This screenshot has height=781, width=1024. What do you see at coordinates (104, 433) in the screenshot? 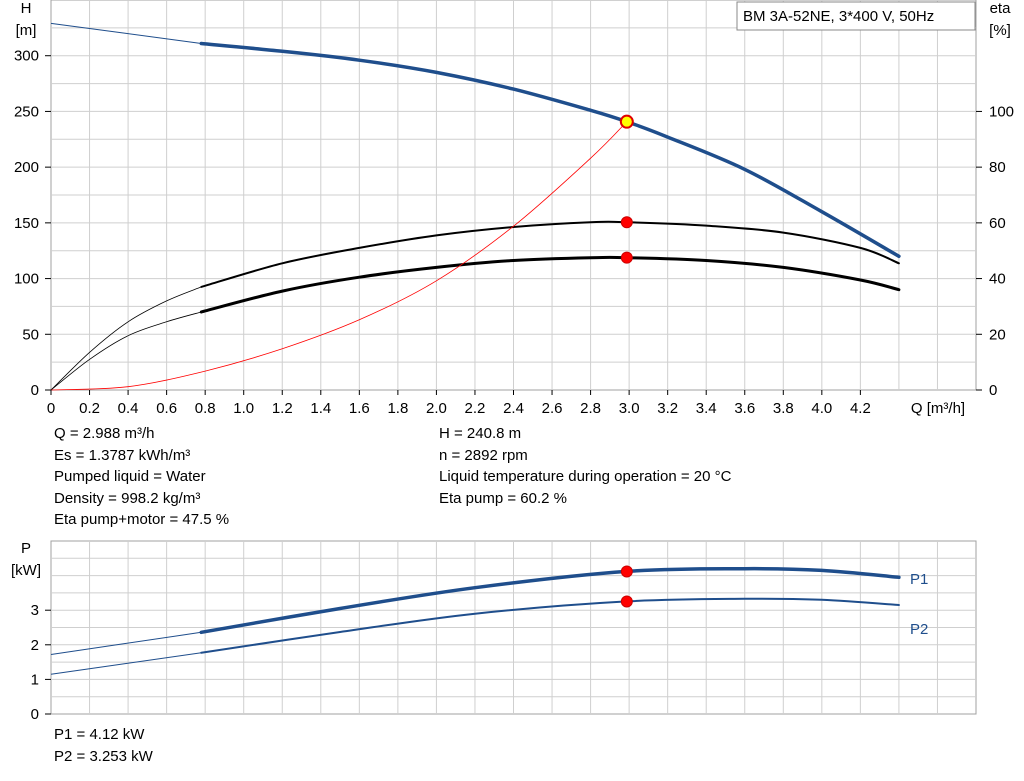
I see `flow-readout: Q = 2.988 m³/h` at bounding box center [104, 433].